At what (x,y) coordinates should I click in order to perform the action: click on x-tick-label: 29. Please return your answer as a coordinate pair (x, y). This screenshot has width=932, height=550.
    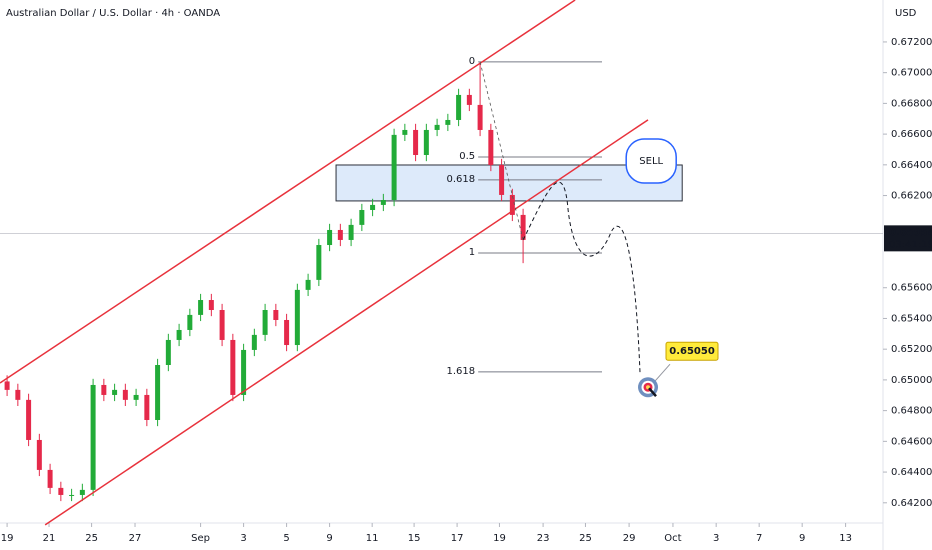
    Looking at the image, I should click on (629, 538).